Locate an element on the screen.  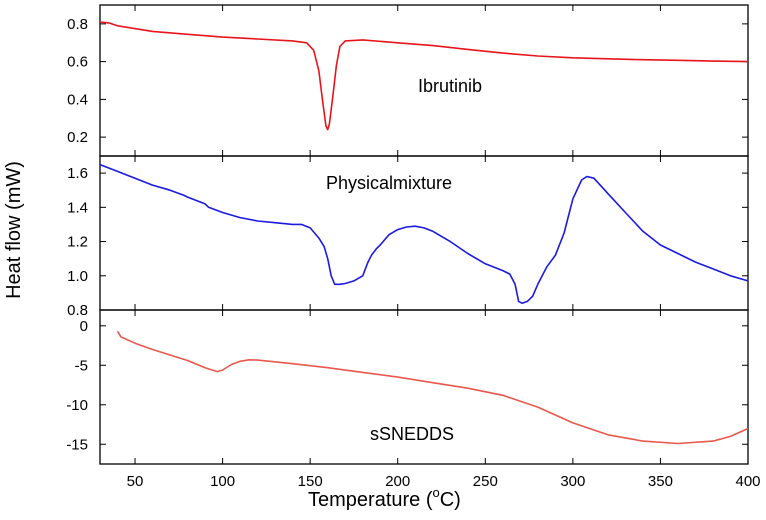
x-tick-label: 250 is located at coordinates (485, 481).